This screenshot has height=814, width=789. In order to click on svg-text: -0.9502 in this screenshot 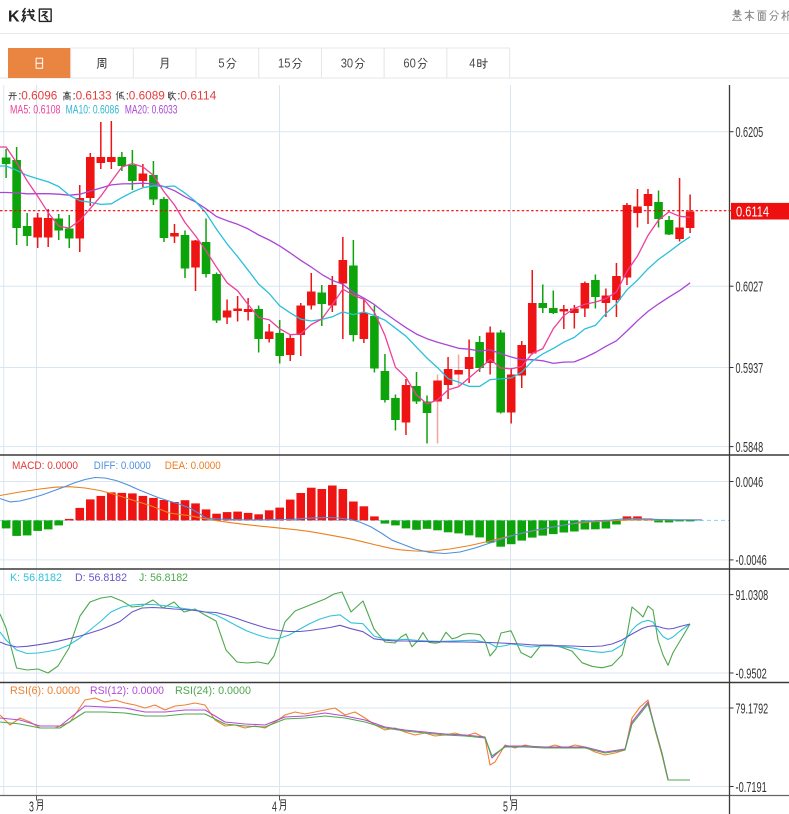, I will do `click(751, 673)`.